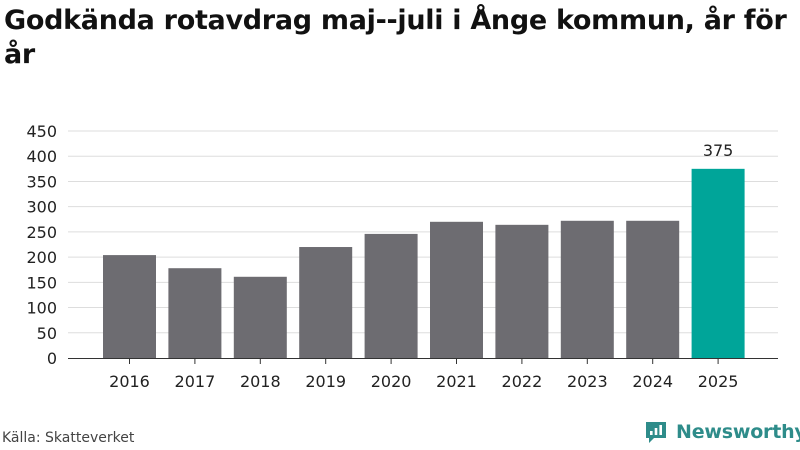 This screenshot has height=450, width=800. What do you see at coordinates (195, 381) in the screenshot?
I see `x-tick-label: 2017` at bounding box center [195, 381].